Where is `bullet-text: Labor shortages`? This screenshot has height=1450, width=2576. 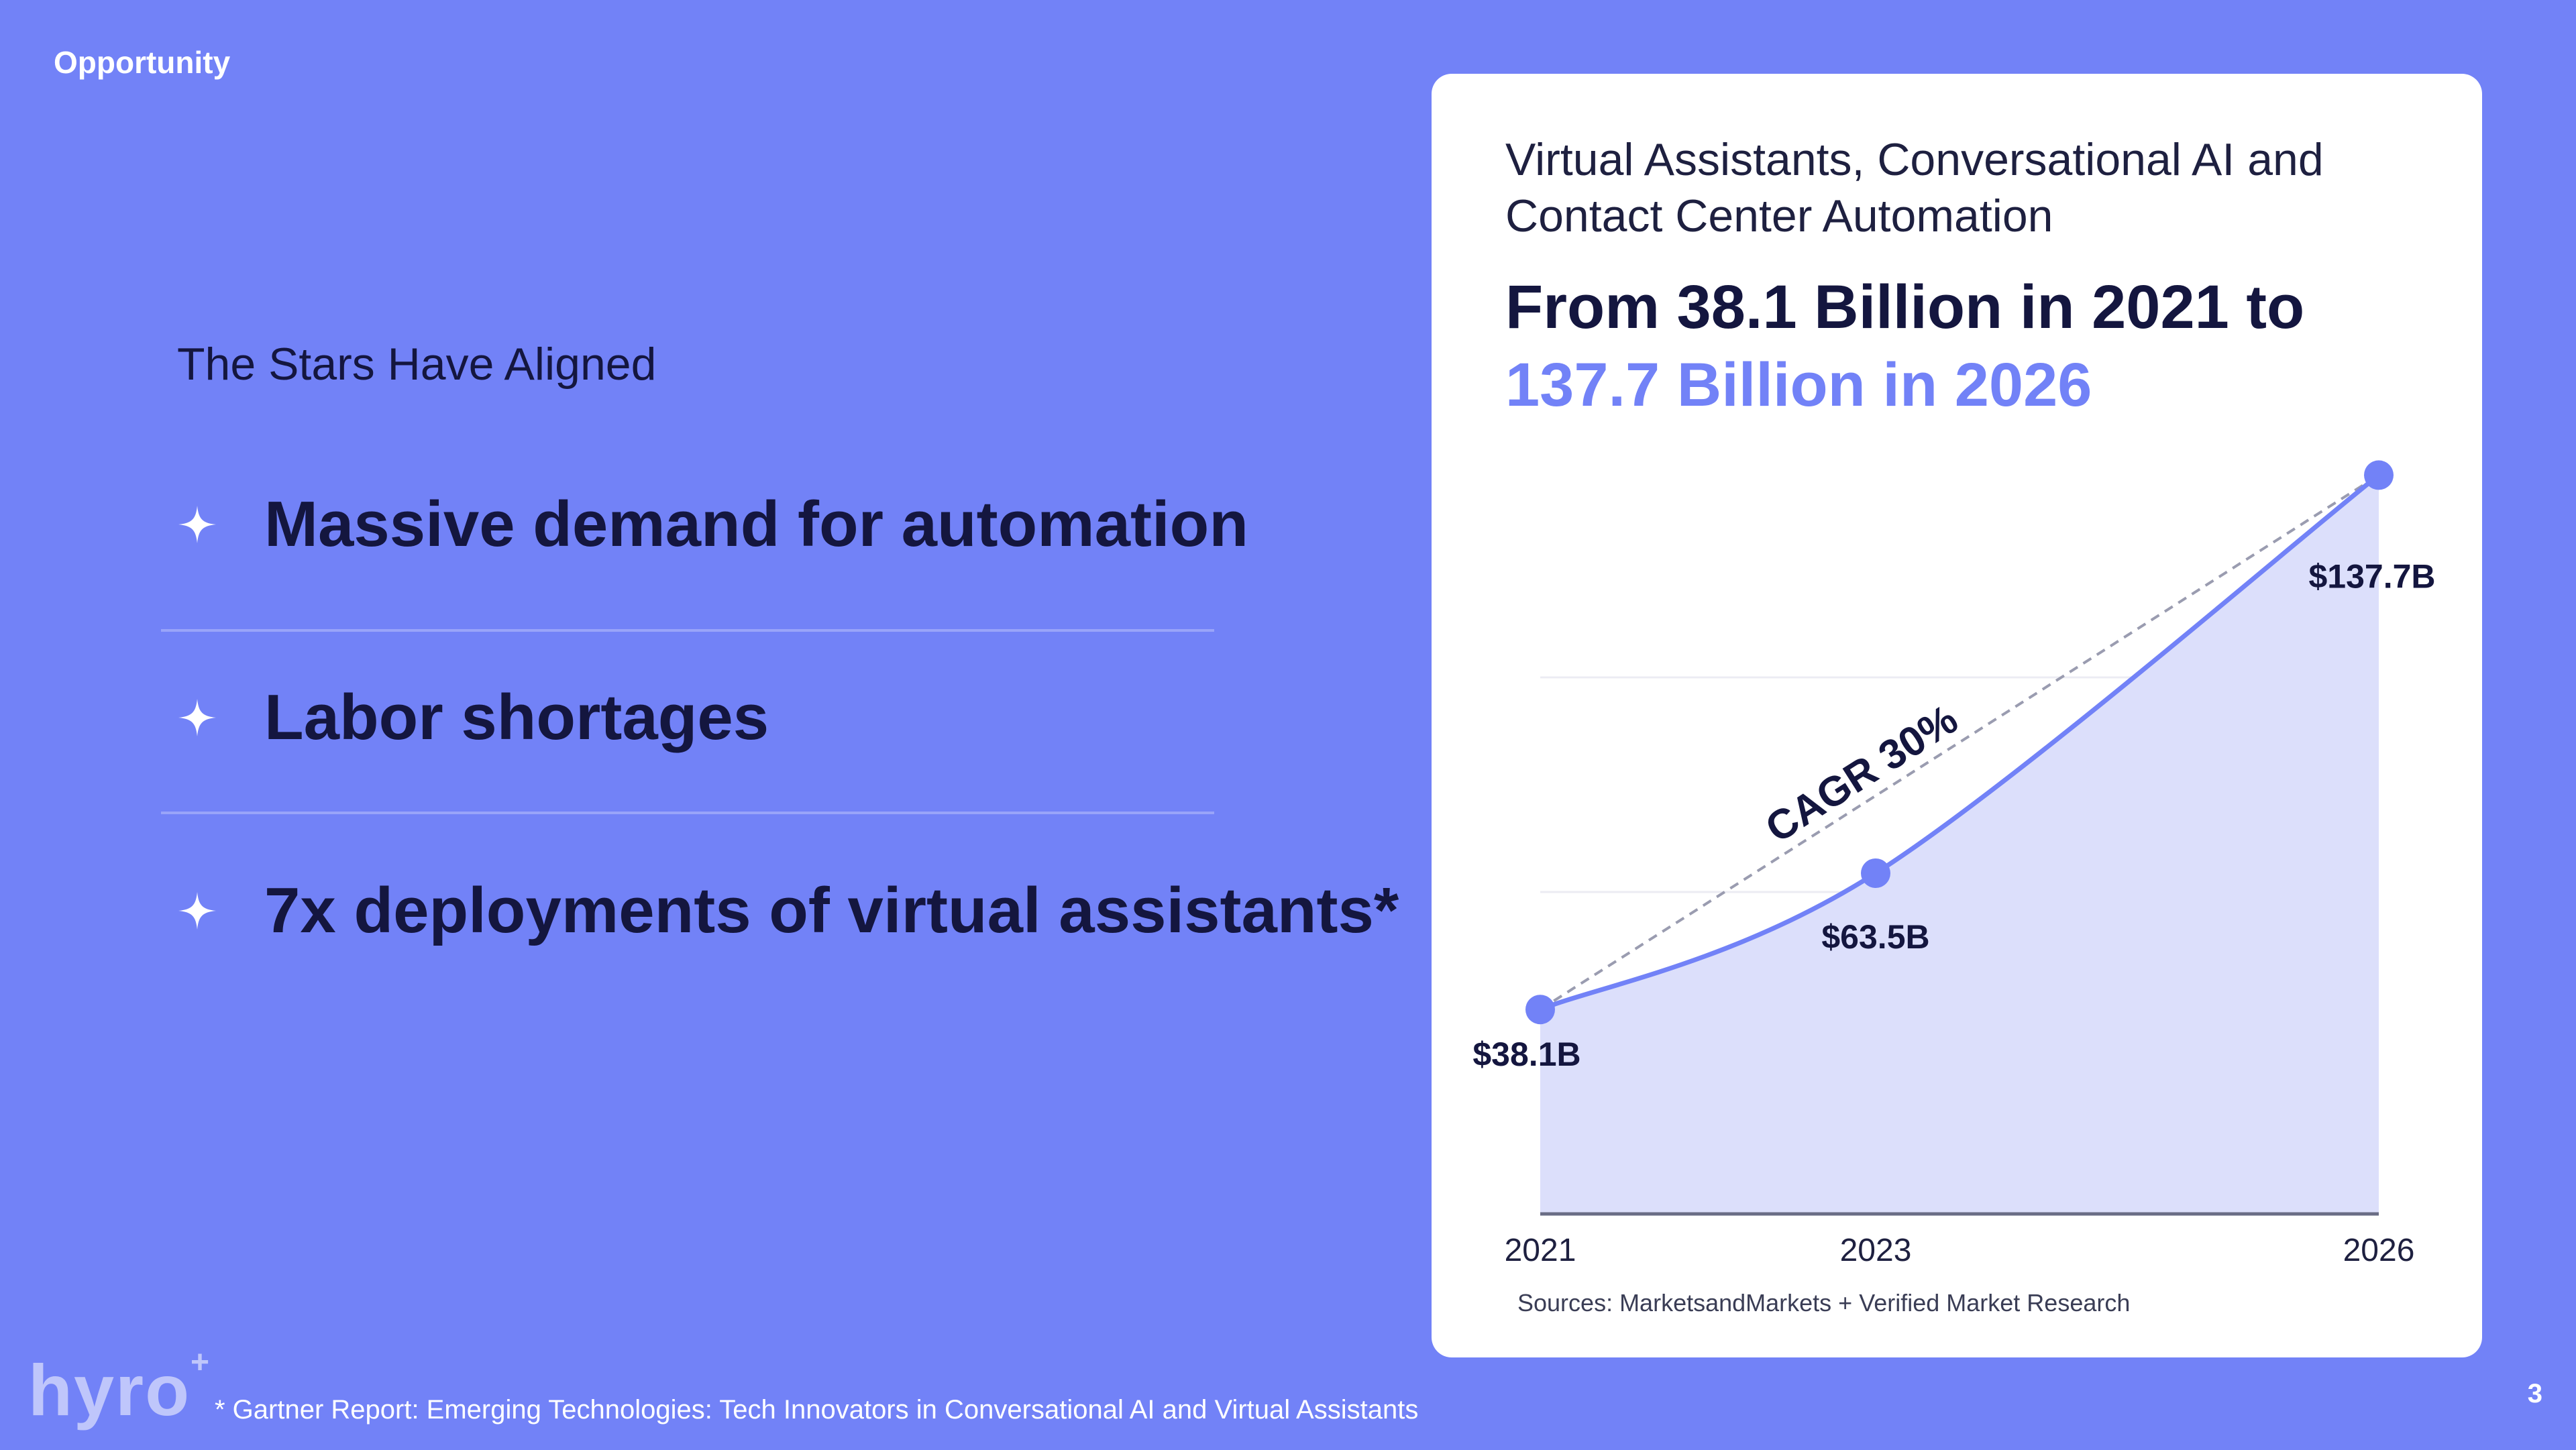 bullet-text: Labor shortages is located at coordinates (516, 717).